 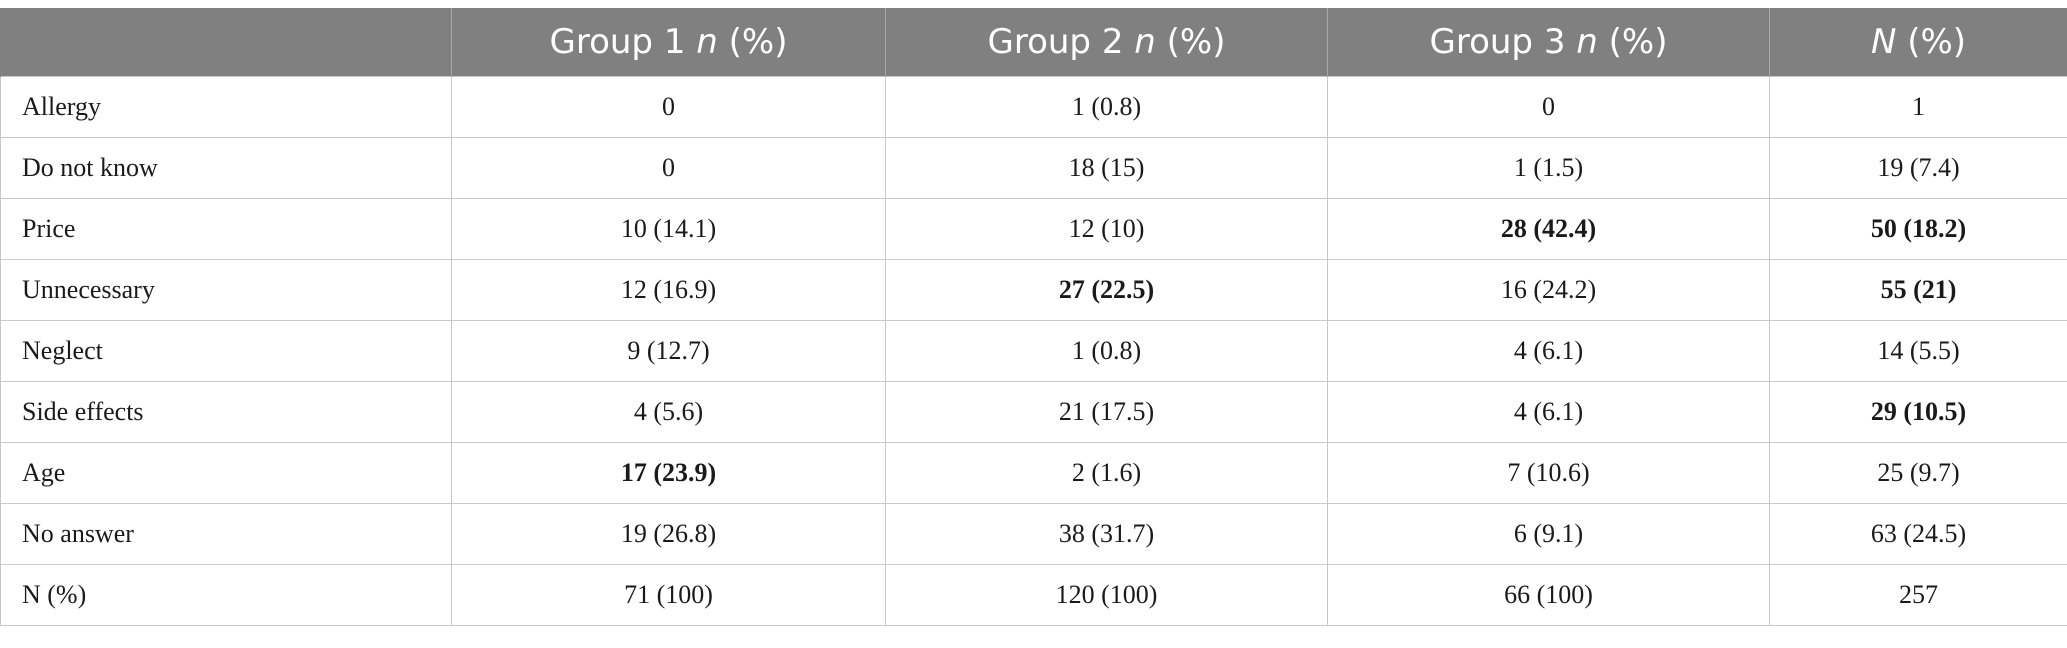 I want to click on row-label: Side effects, so click(x=226, y=412).